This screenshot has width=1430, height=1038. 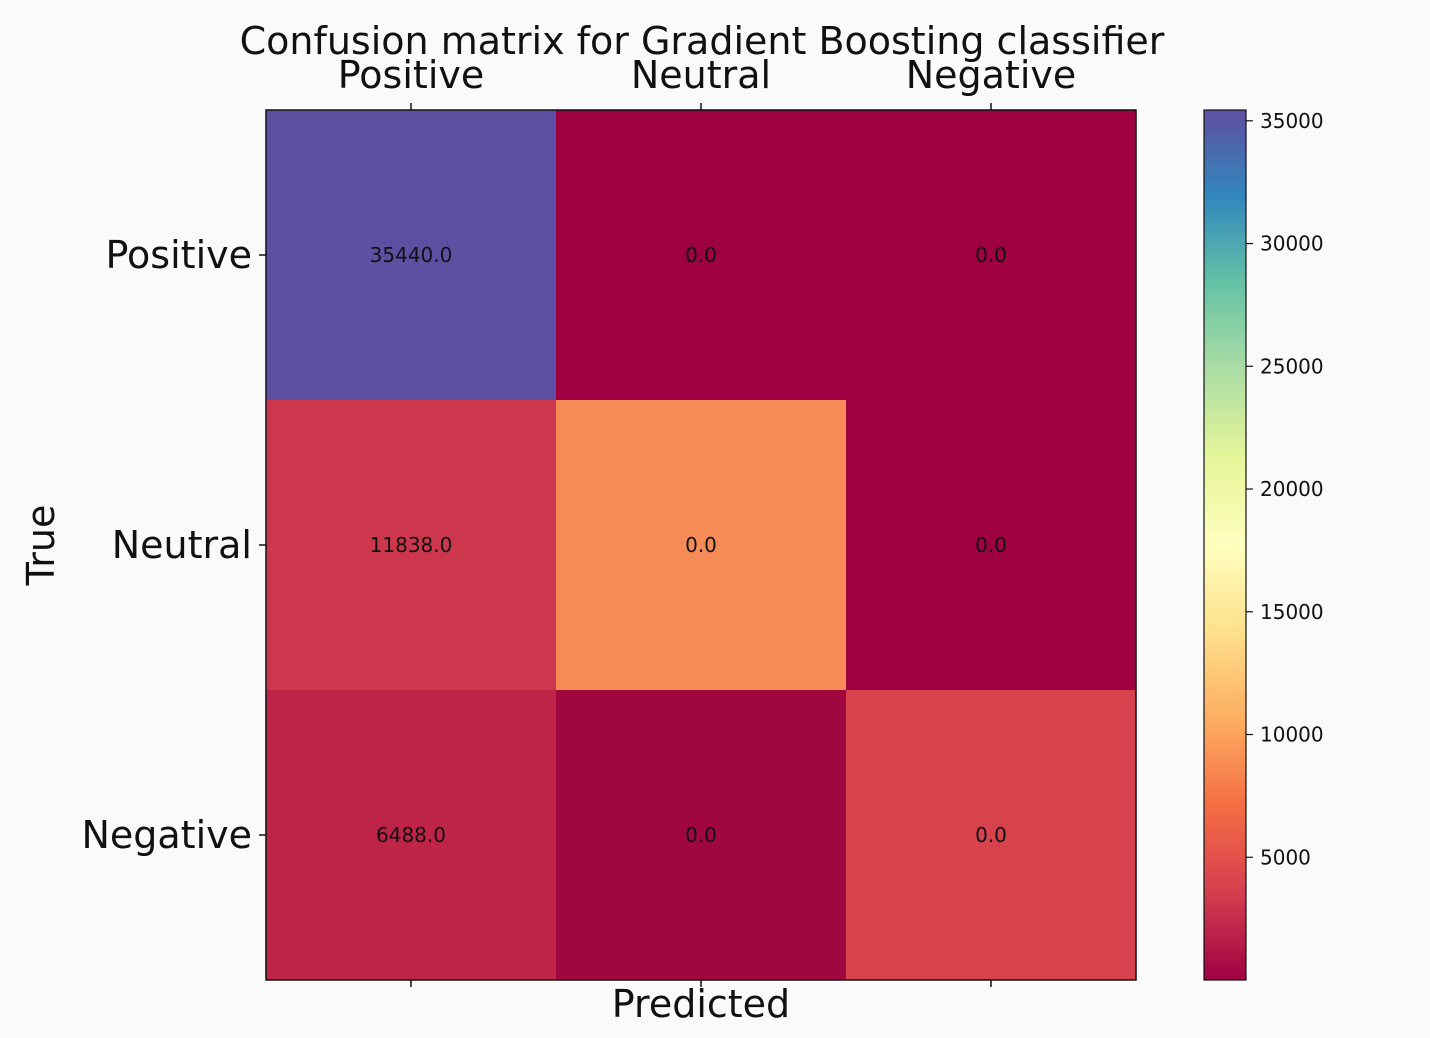 I want to click on cell-r1-c1, so click(x=701, y=545).